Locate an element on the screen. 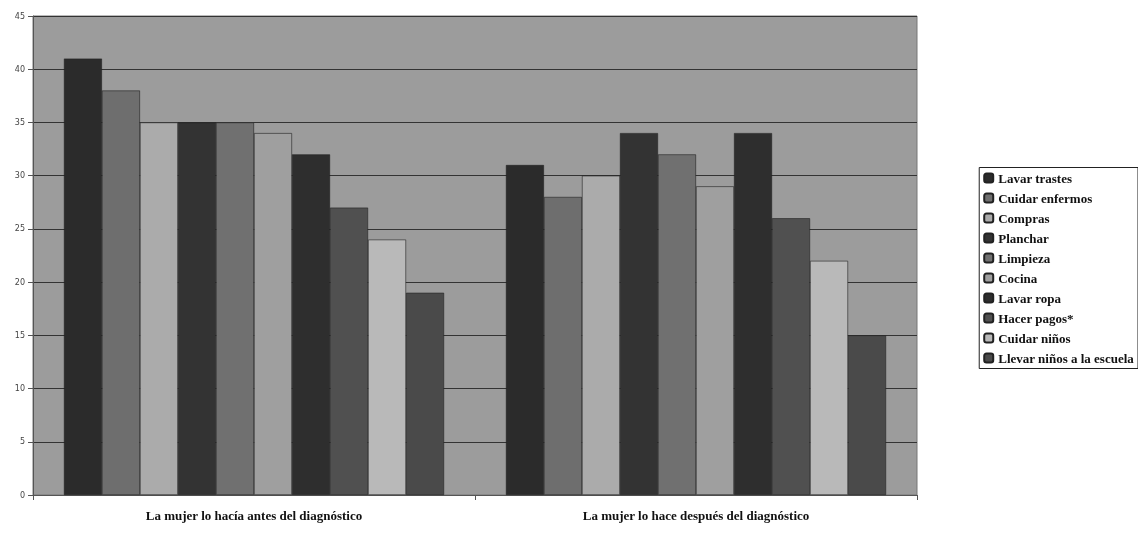 This screenshot has width=1138, height=536. x-tick-label: La mujer lo hacía antes del diagnóstico is located at coordinates (254, 515).